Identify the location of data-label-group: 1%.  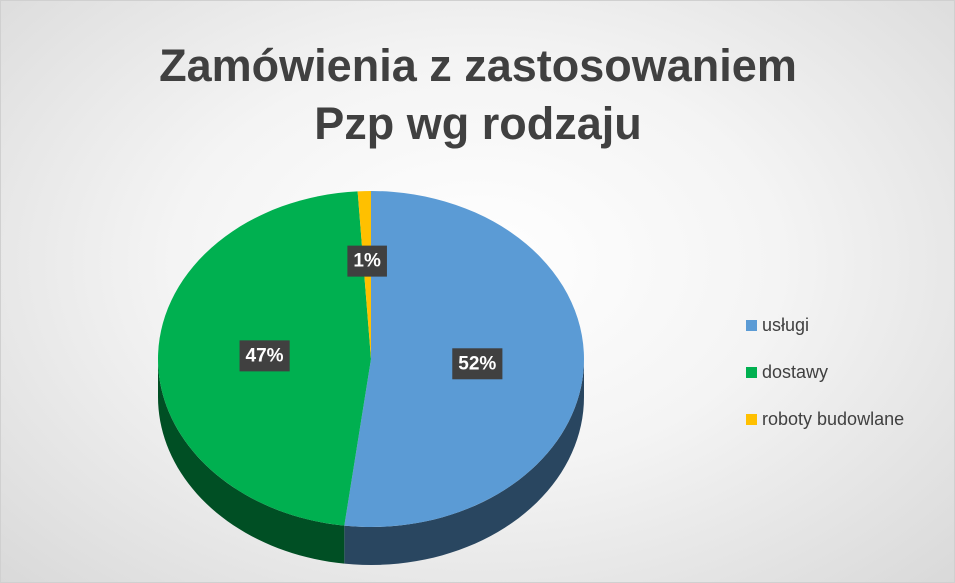
(367, 261).